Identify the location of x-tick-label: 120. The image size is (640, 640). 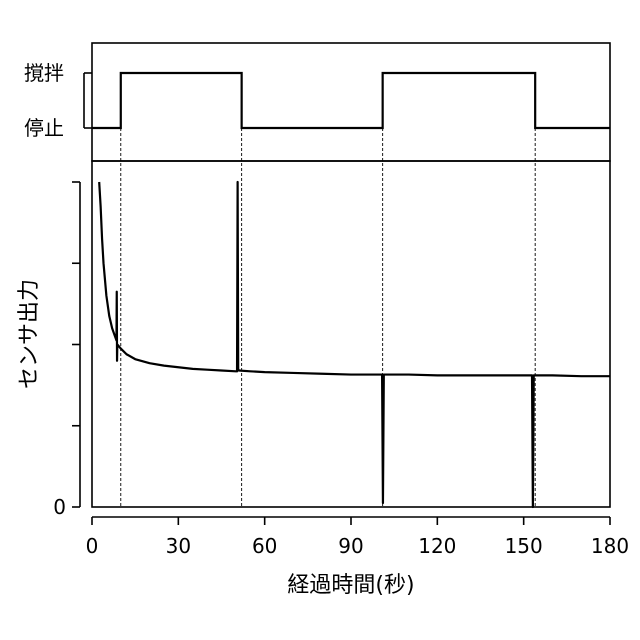
(437, 546).